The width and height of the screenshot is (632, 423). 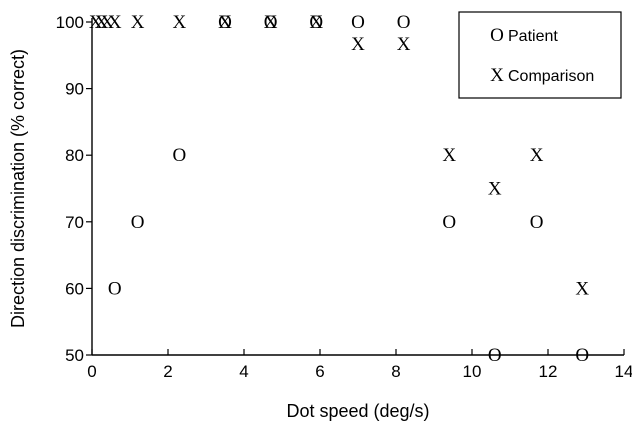 I want to click on y-tick-label: 80, so click(x=74, y=155).